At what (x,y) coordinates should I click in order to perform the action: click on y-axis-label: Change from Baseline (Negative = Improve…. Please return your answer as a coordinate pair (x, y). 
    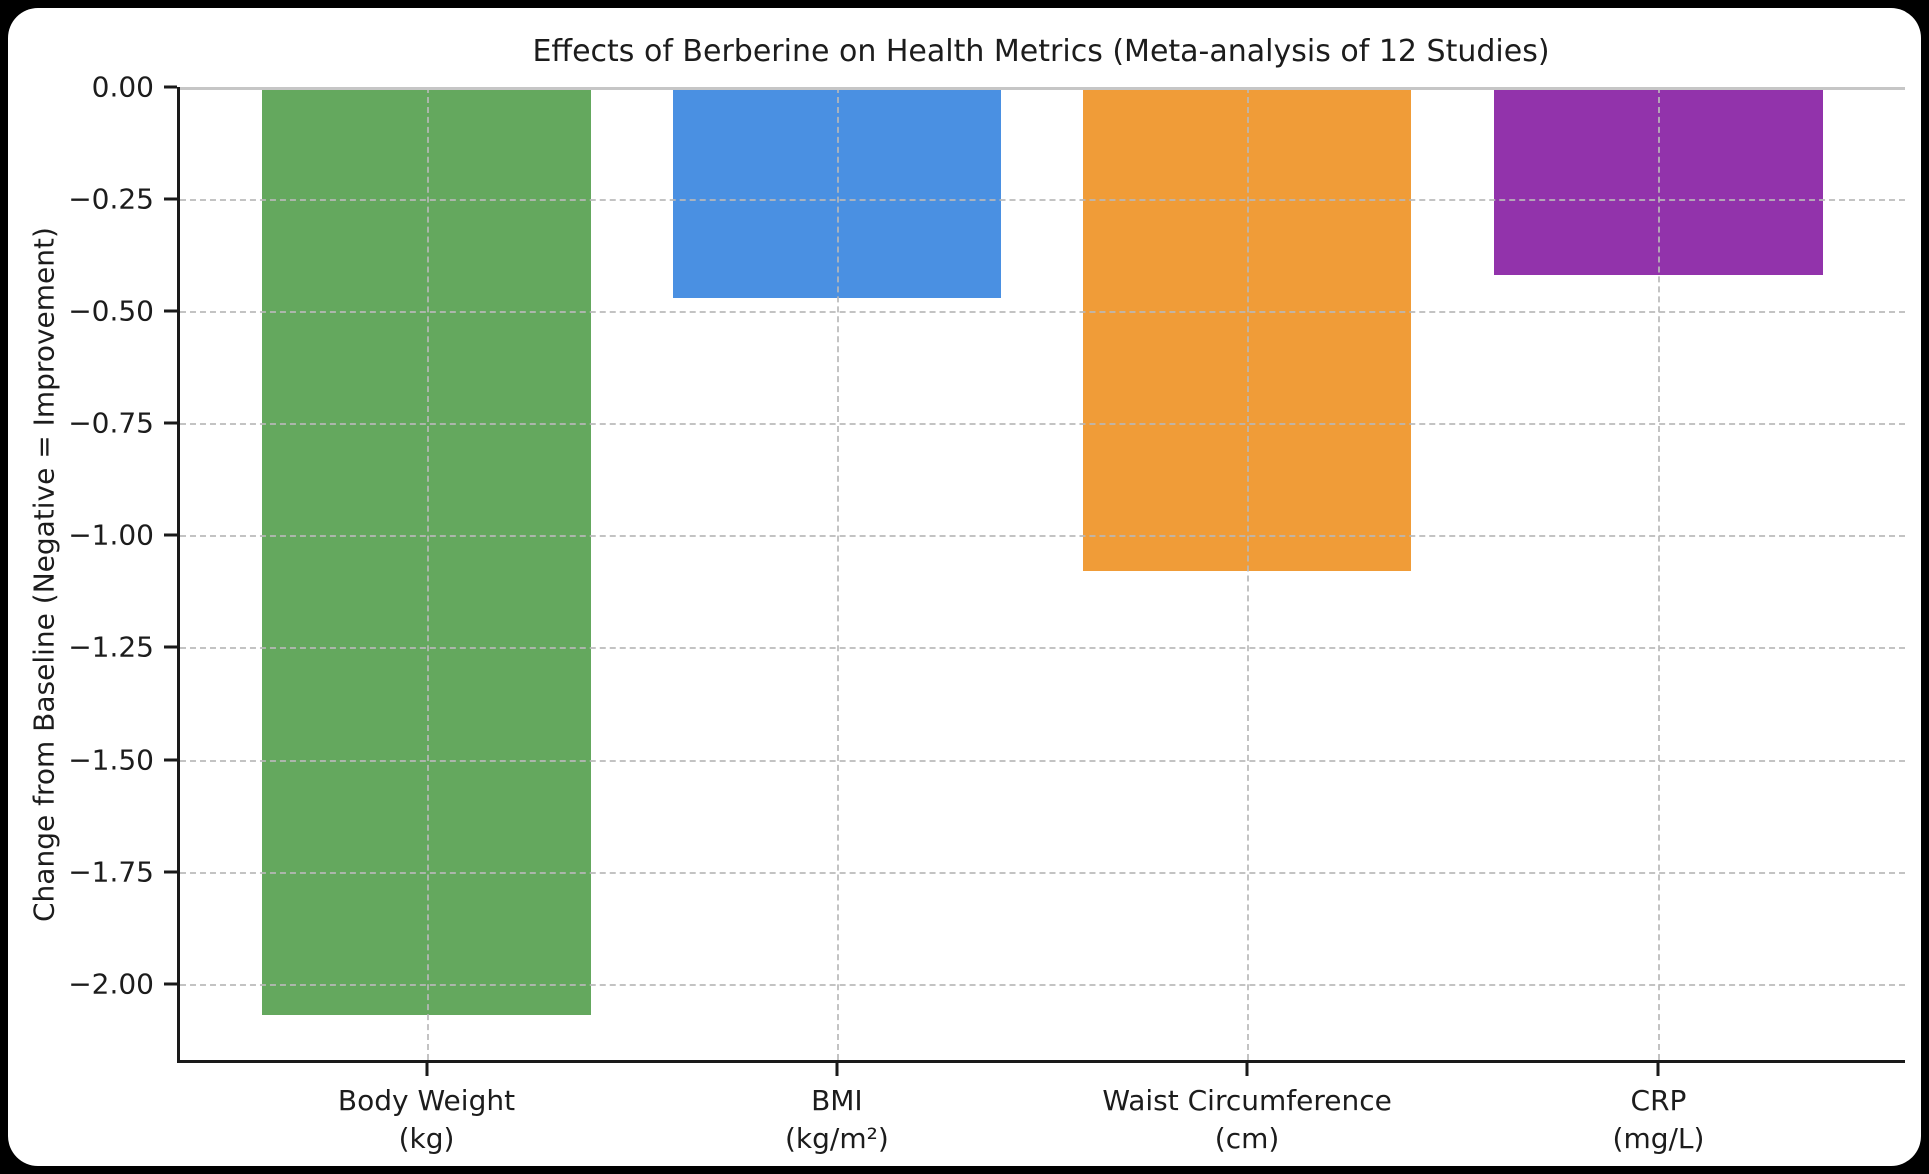
    Looking at the image, I should click on (44, 575).